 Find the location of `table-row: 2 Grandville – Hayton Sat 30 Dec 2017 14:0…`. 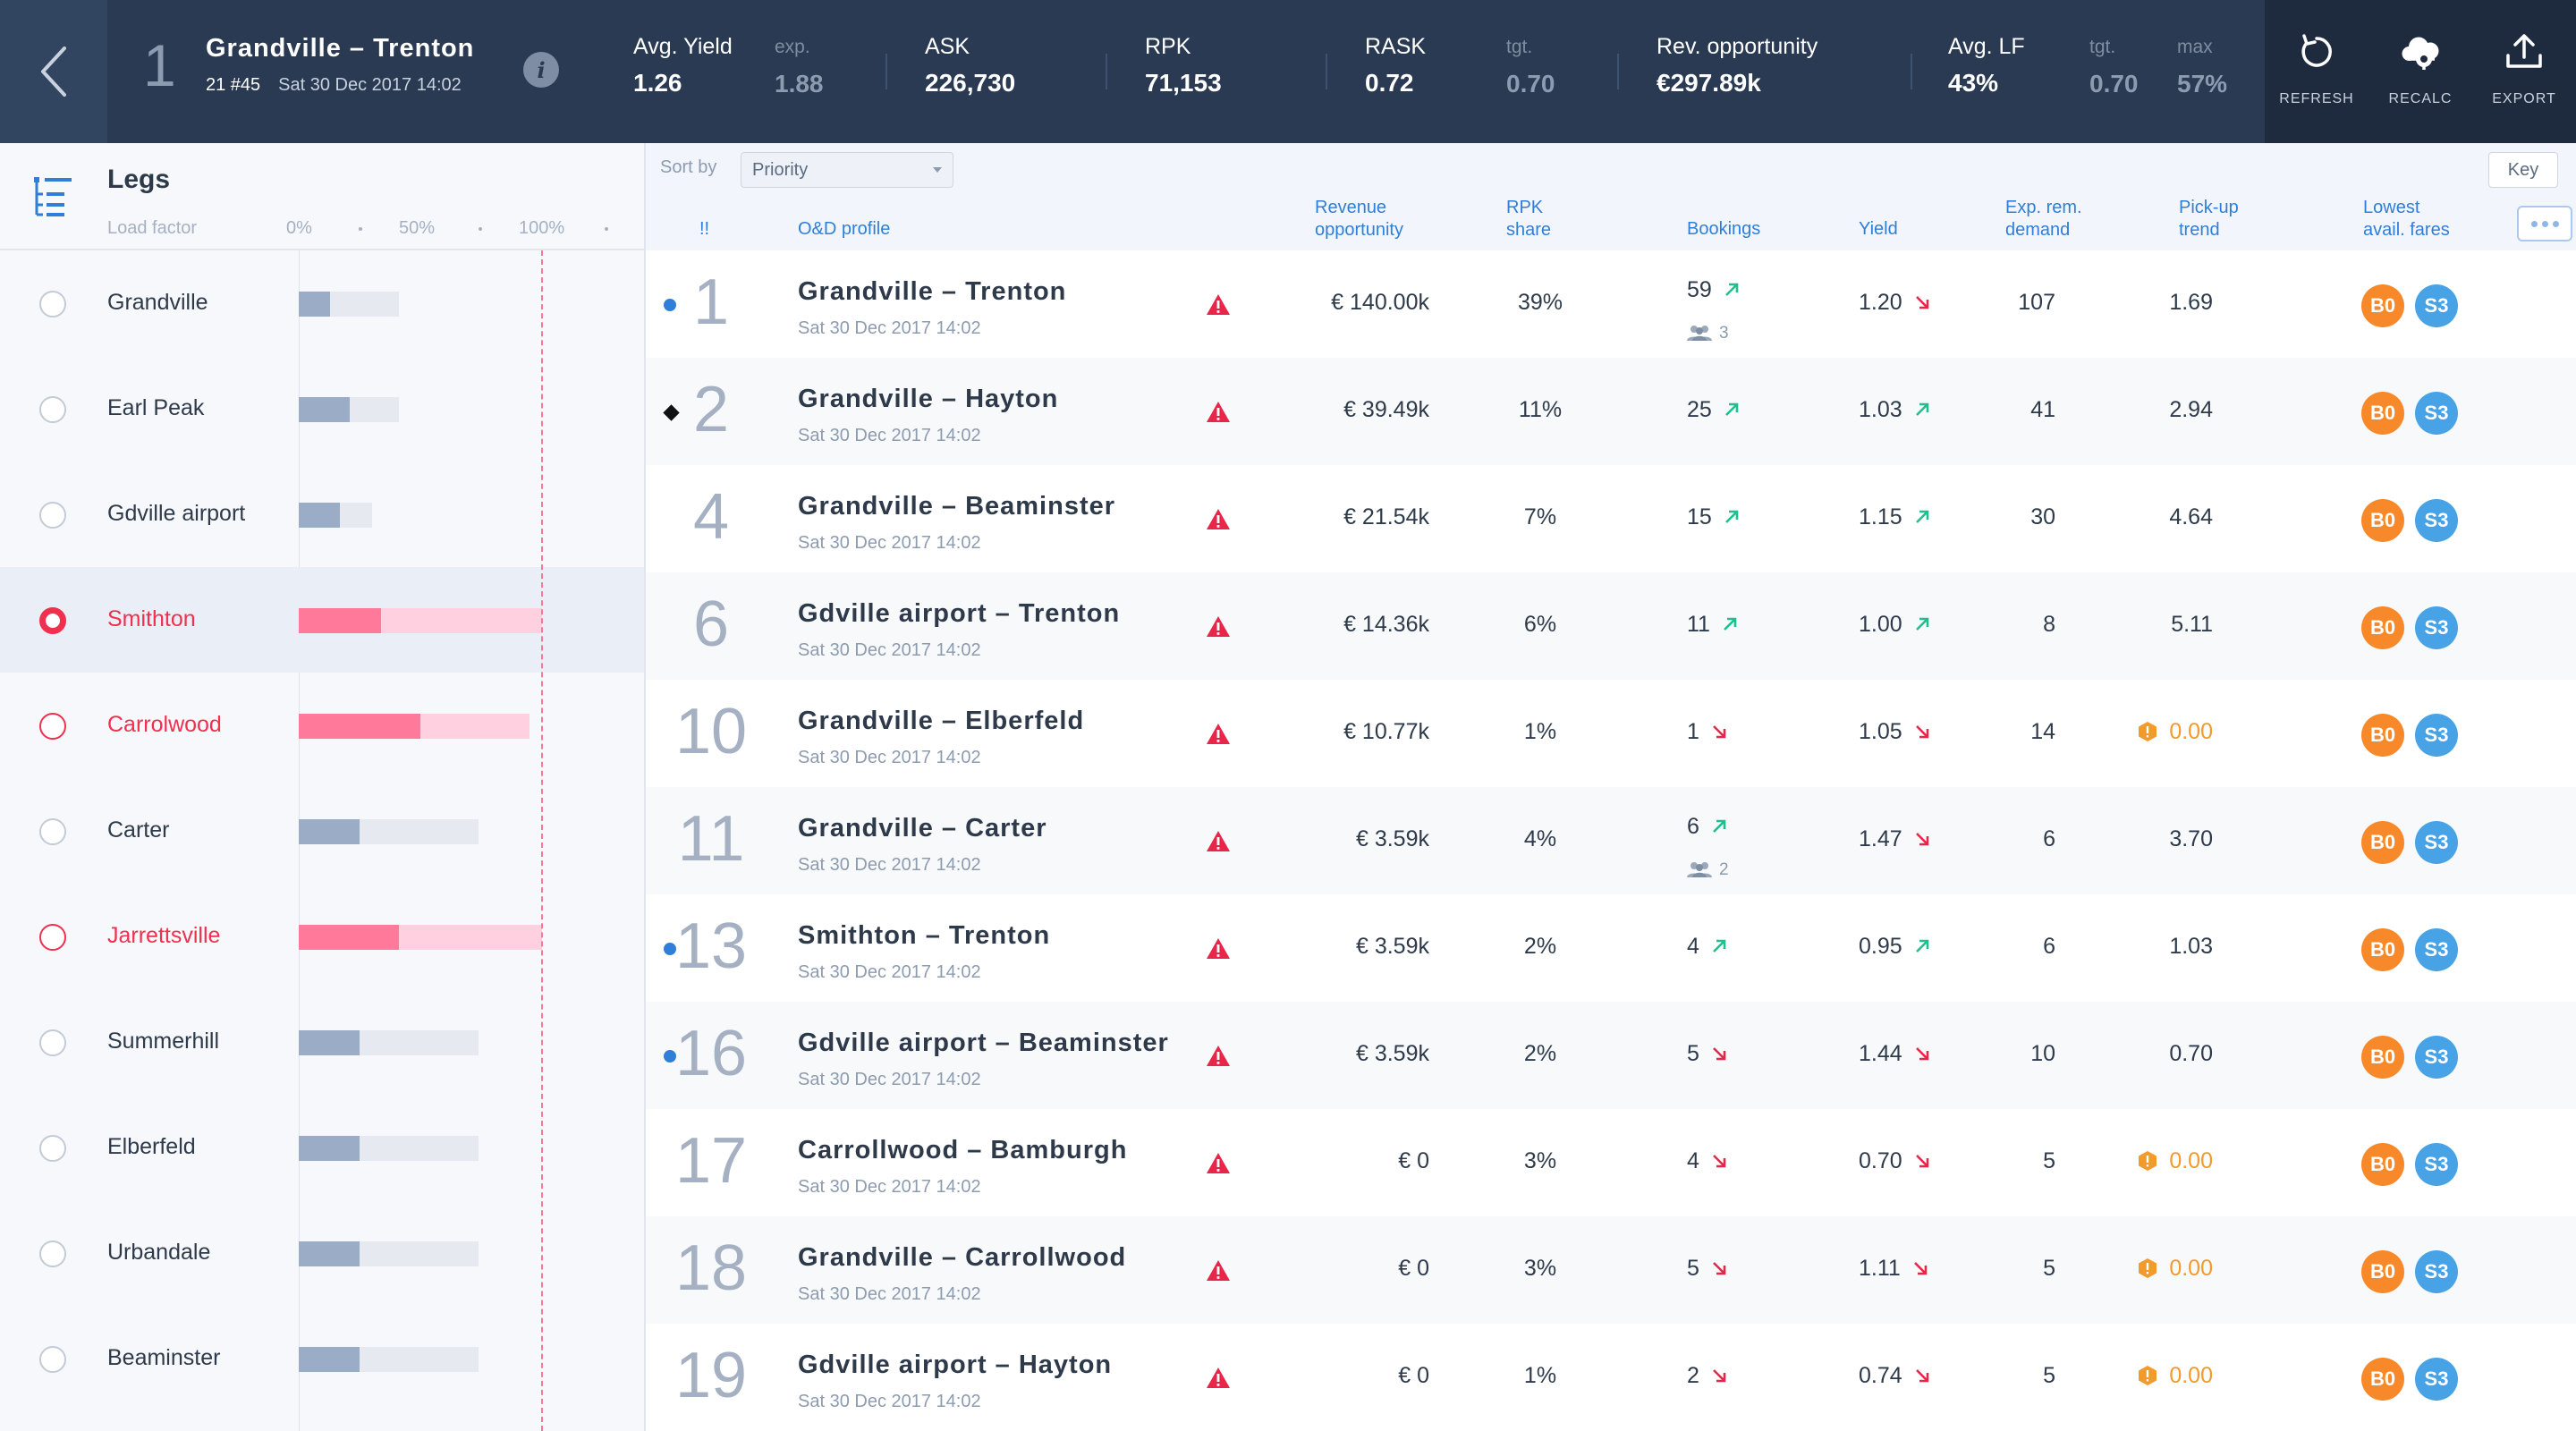

table-row: 2 Grandville – Hayton Sat 30 Dec 2017 14:0… is located at coordinates (1611, 412).